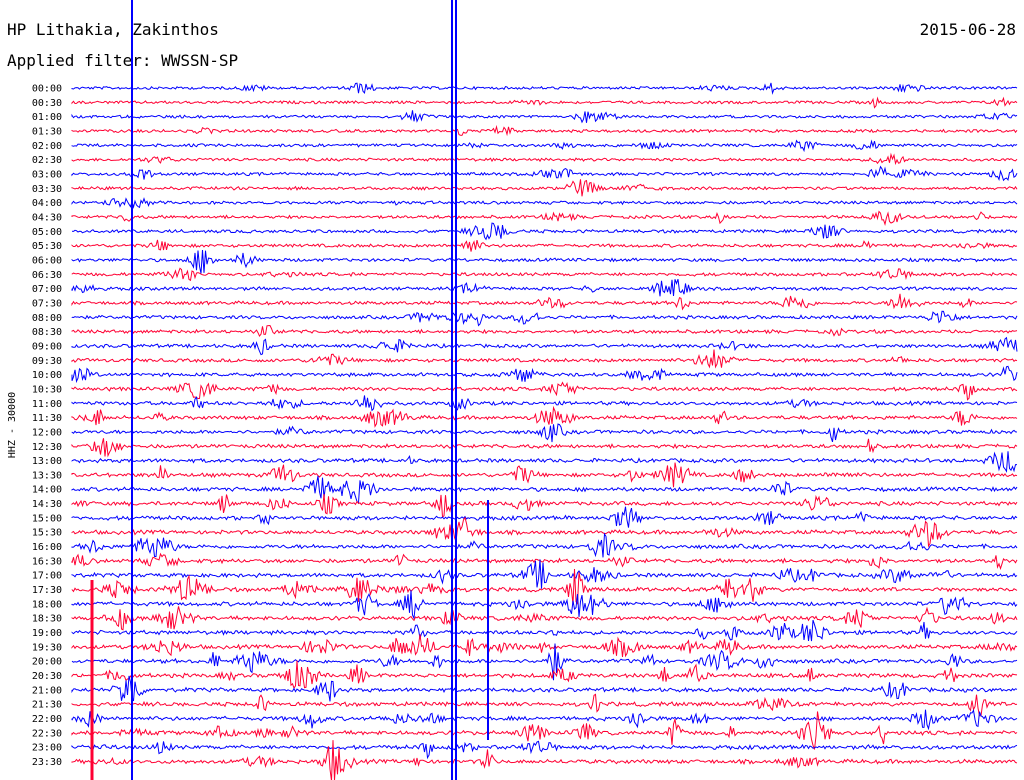  Describe the element at coordinates (47, 375) in the screenshot. I see `row-time-label: 10:00` at that location.